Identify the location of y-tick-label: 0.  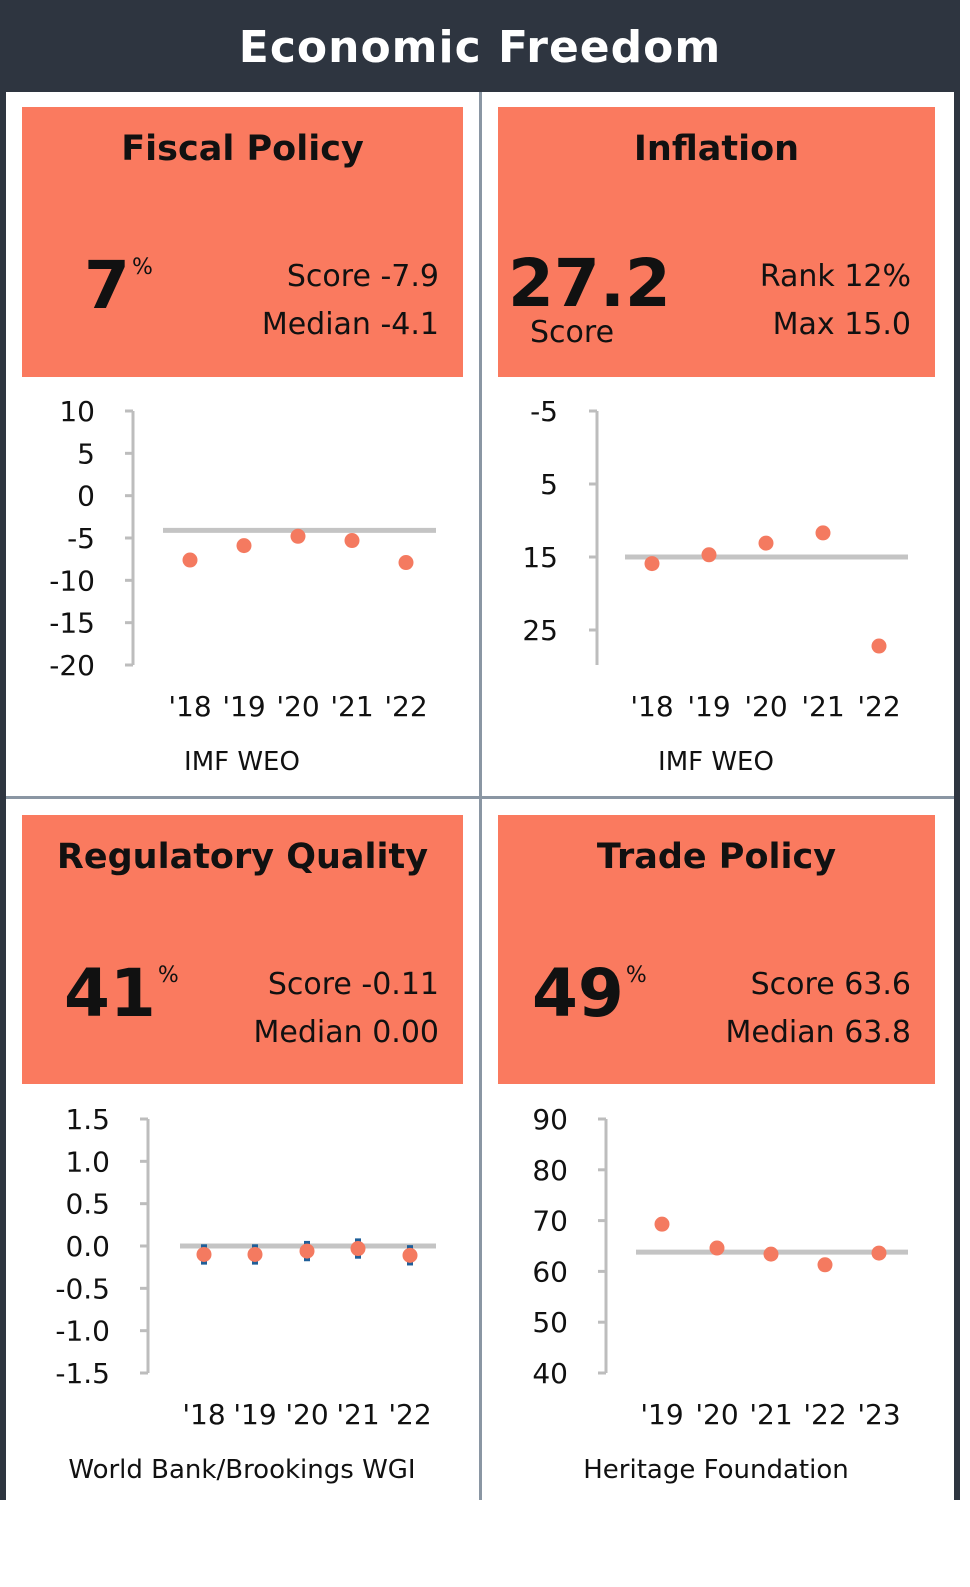
(86, 496).